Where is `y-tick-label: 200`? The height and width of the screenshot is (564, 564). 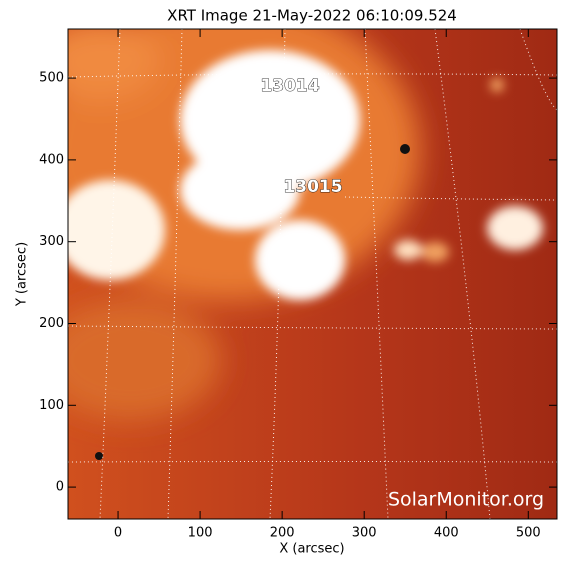
y-tick-label: 200 is located at coordinates (51, 323).